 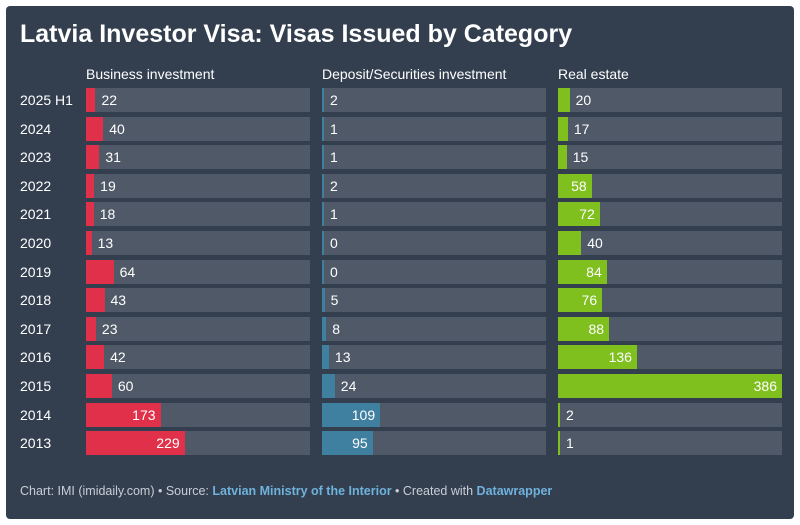 I want to click on value-label: 40, so click(x=595, y=243).